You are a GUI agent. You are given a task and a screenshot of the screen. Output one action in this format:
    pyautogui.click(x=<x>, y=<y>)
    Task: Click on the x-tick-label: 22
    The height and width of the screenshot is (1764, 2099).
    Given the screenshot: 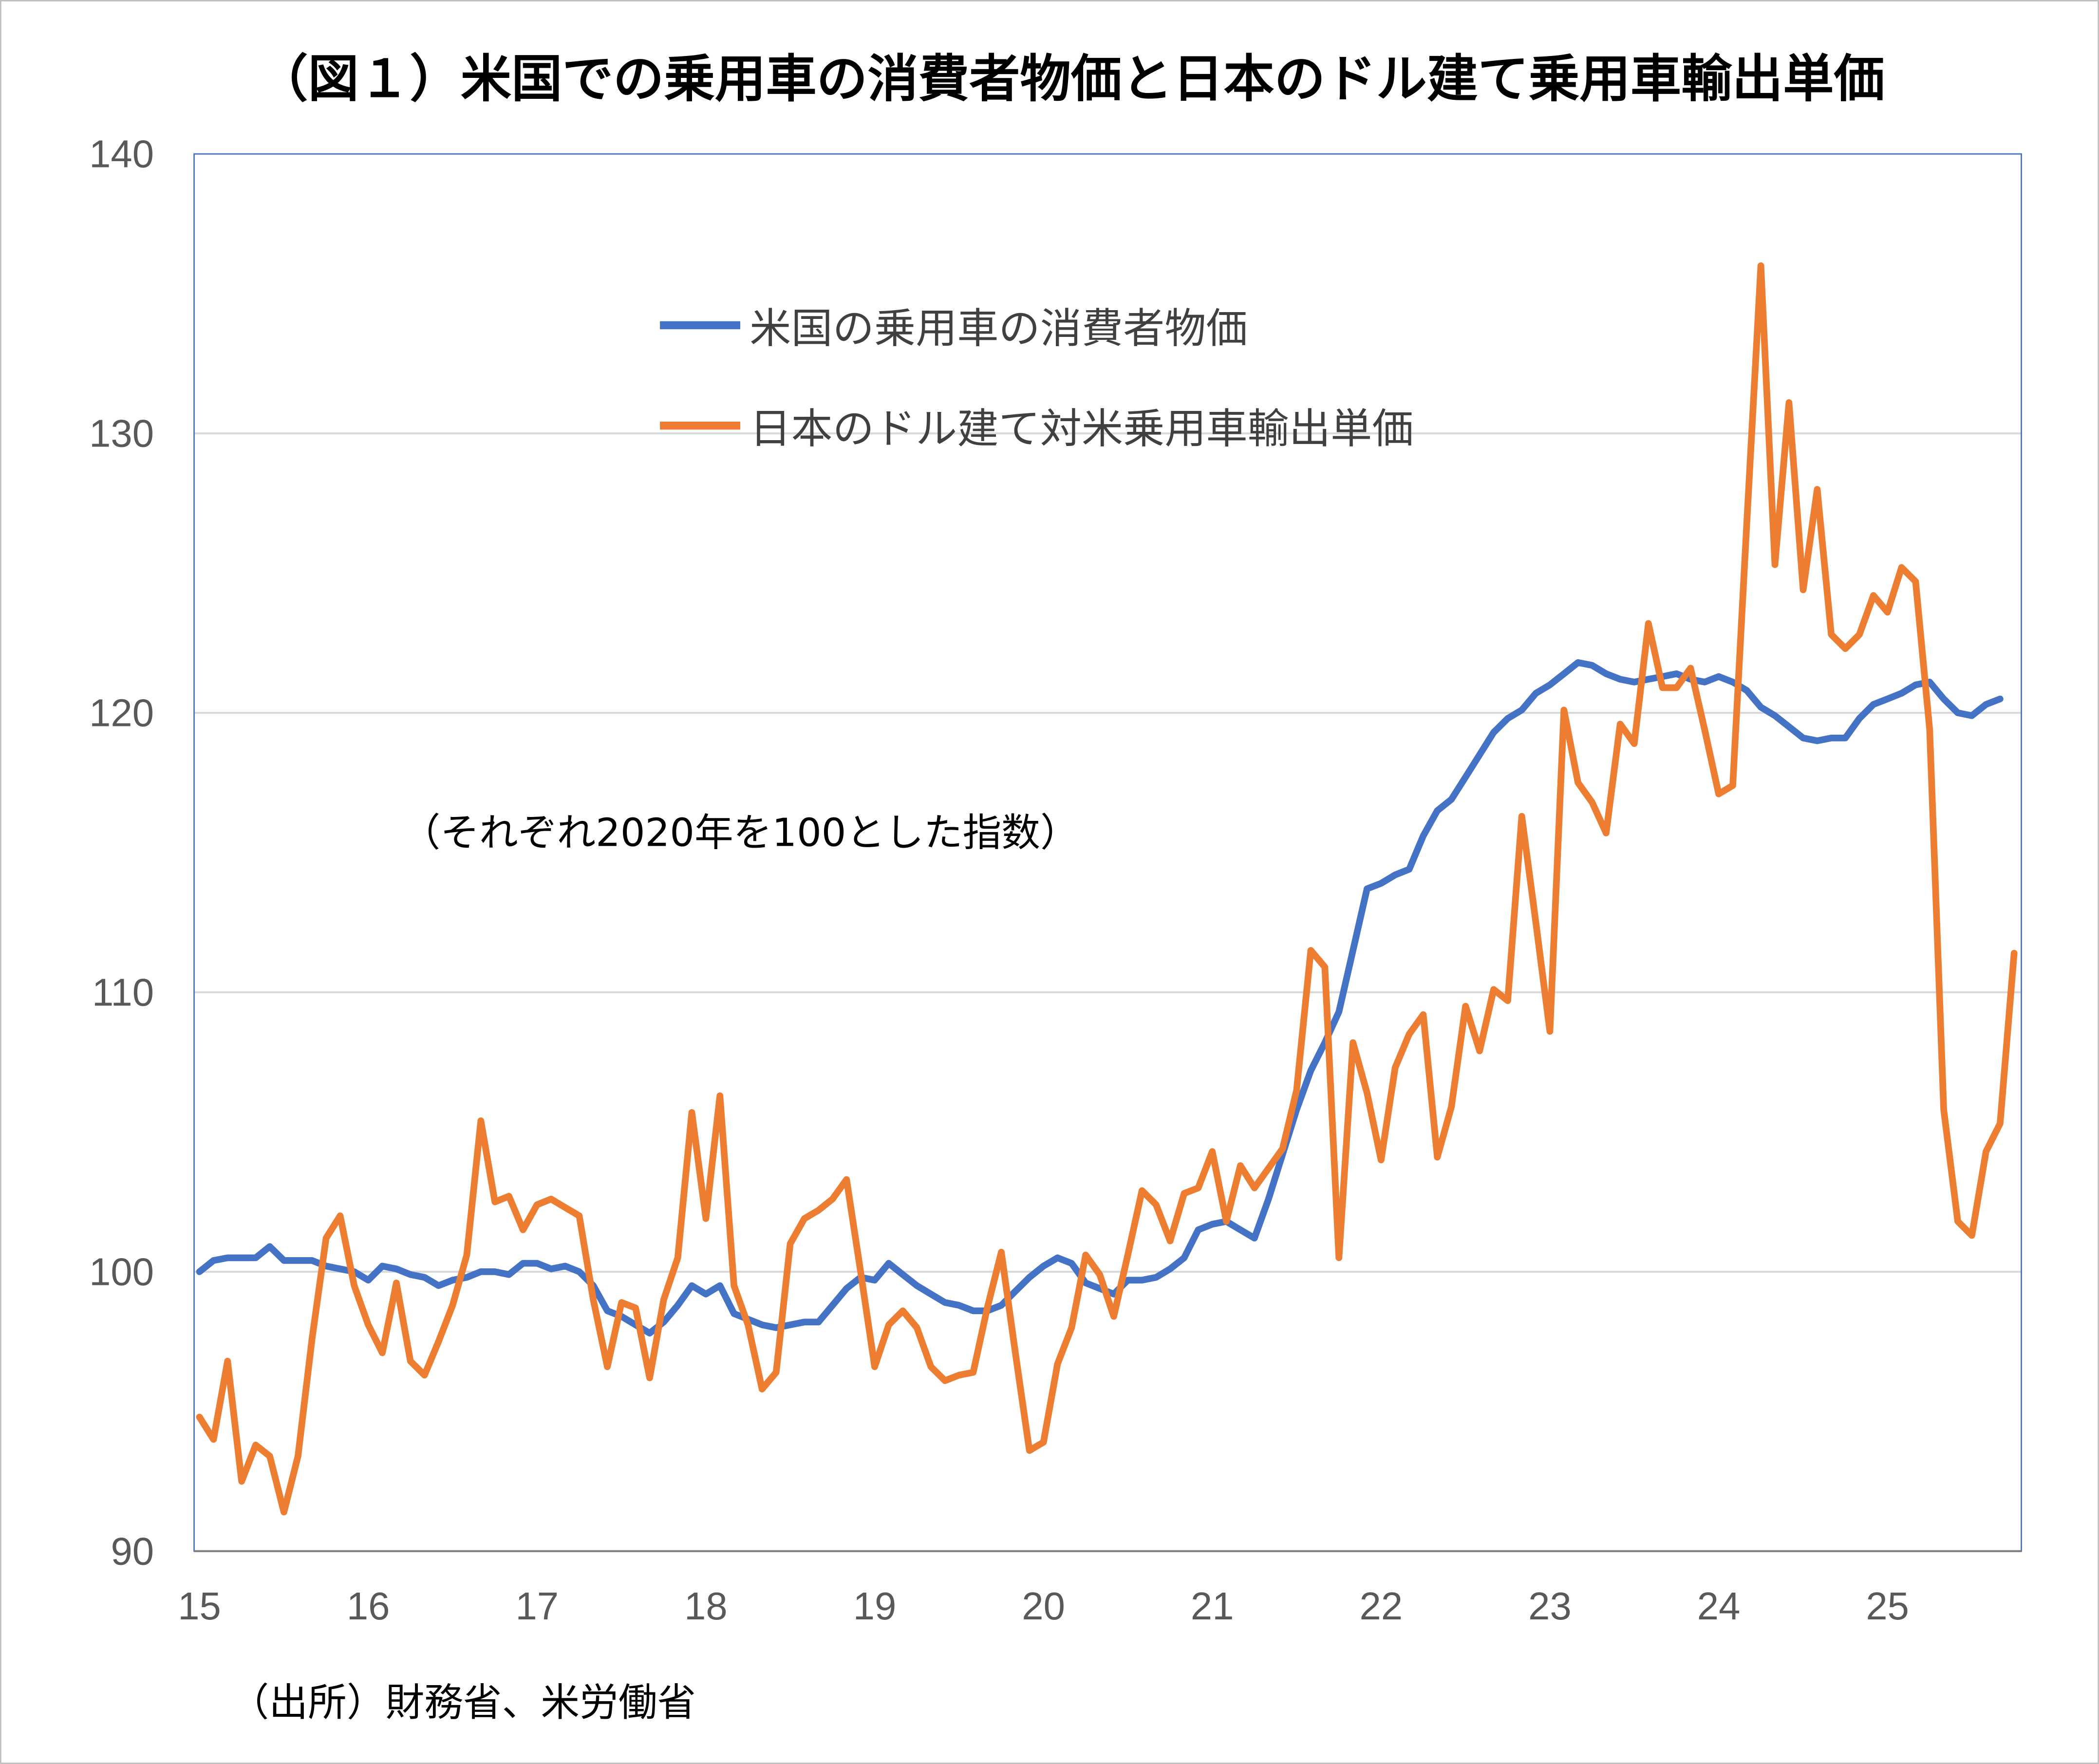 What is the action you would take?
    pyautogui.click(x=1382, y=1606)
    